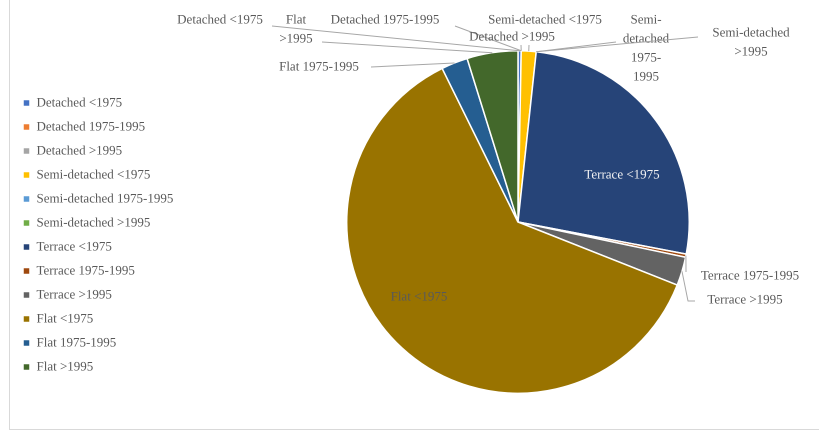 Image resolution: width=819 pixels, height=435 pixels. I want to click on legend-label: Semi-detached >1995, so click(93, 222).